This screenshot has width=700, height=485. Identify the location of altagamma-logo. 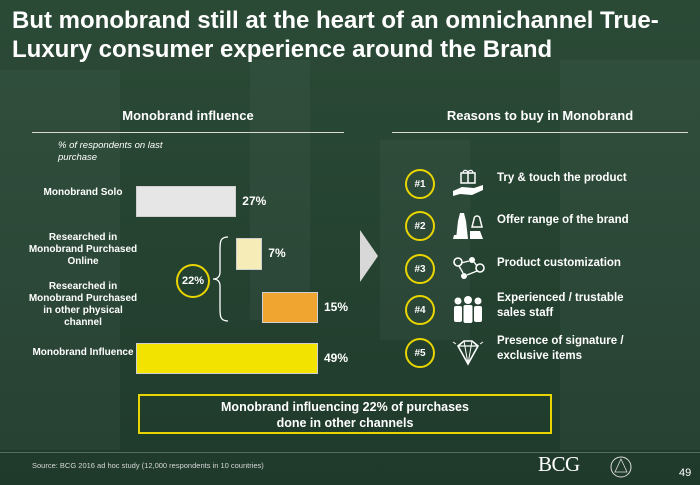
(621, 467).